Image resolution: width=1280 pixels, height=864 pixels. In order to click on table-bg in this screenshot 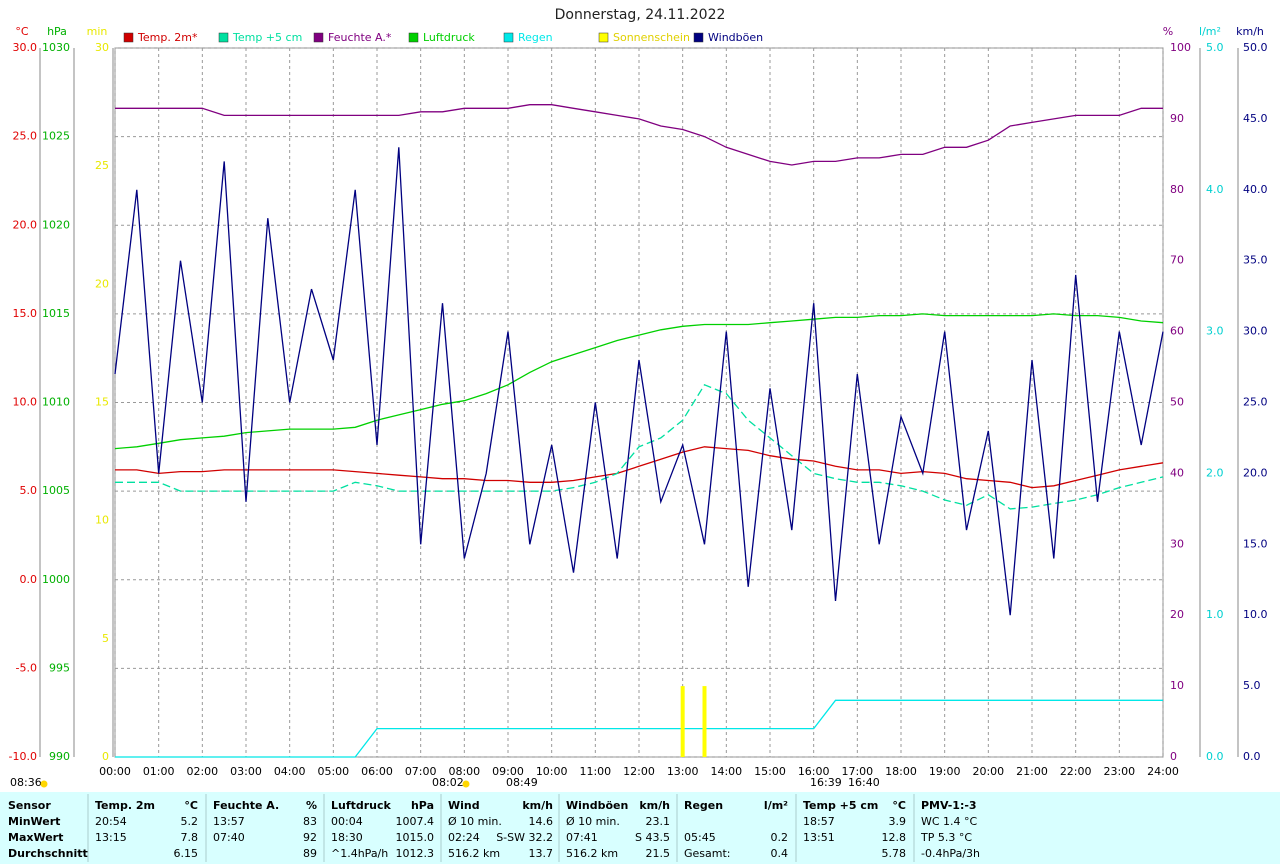, I will do `click(640, 828)`.